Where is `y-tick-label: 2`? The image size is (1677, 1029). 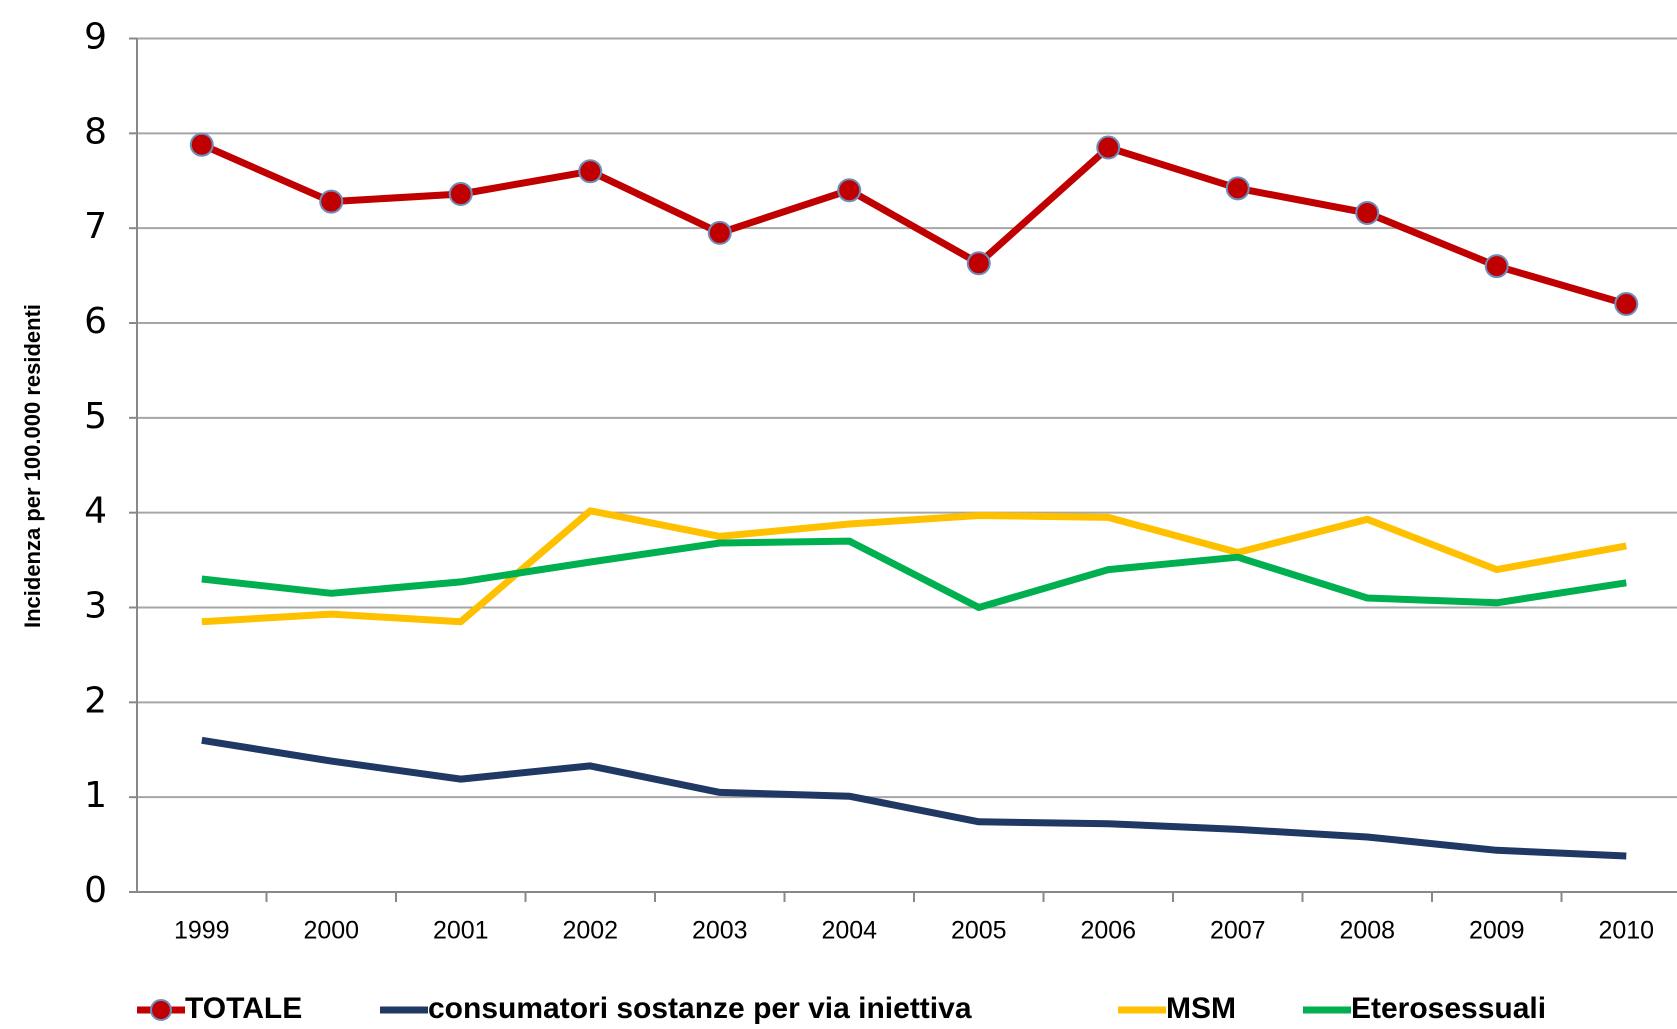
y-tick-label: 2 is located at coordinates (95, 700).